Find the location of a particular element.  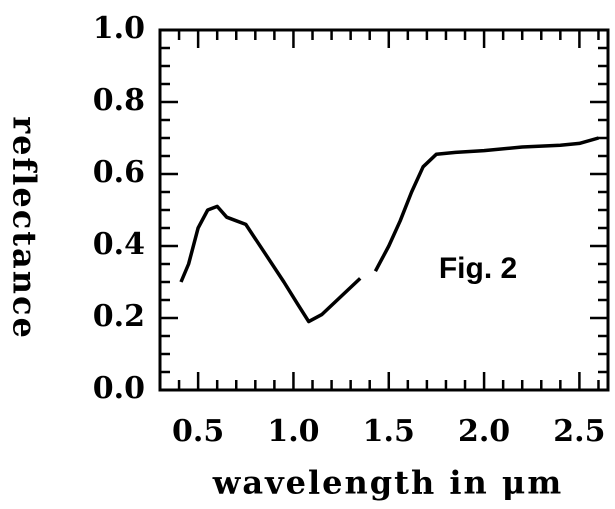

y-axis-label: reflectance is located at coordinates (25, 228).